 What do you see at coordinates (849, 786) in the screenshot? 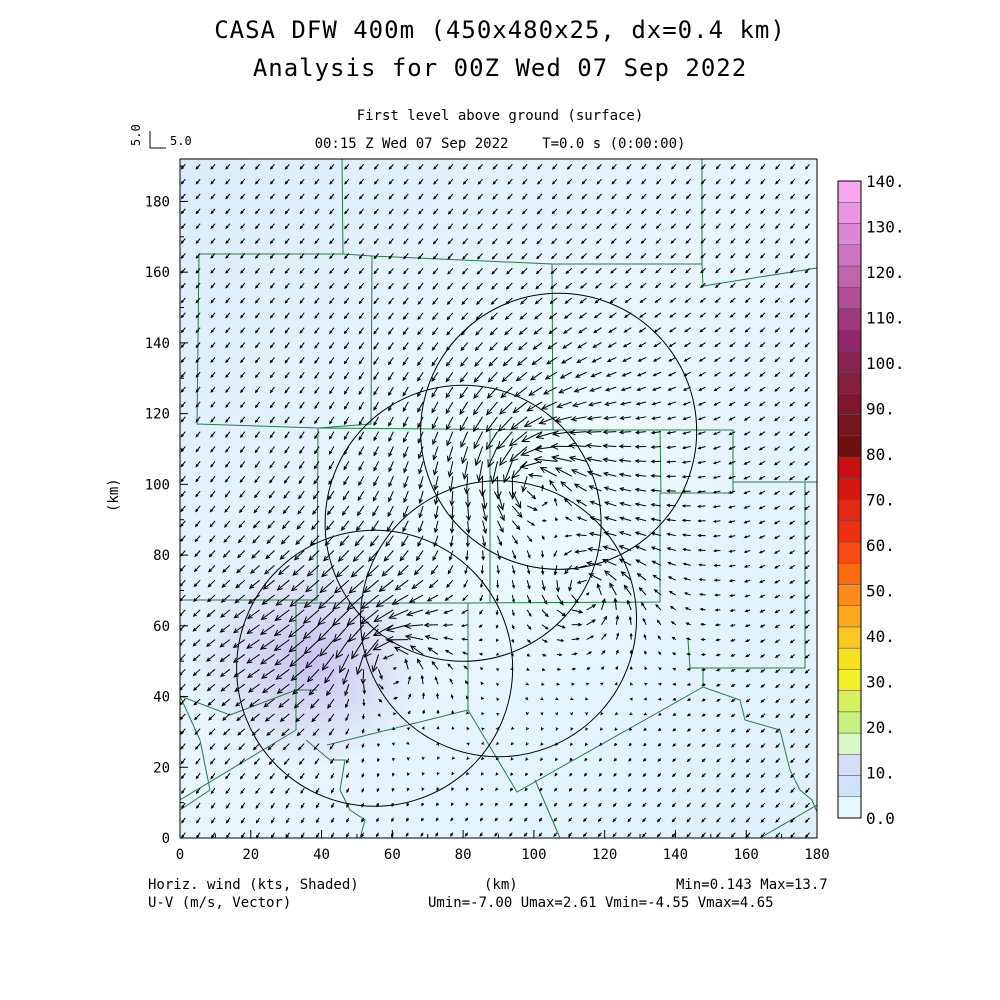
I see `colorbar-cell` at bounding box center [849, 786].